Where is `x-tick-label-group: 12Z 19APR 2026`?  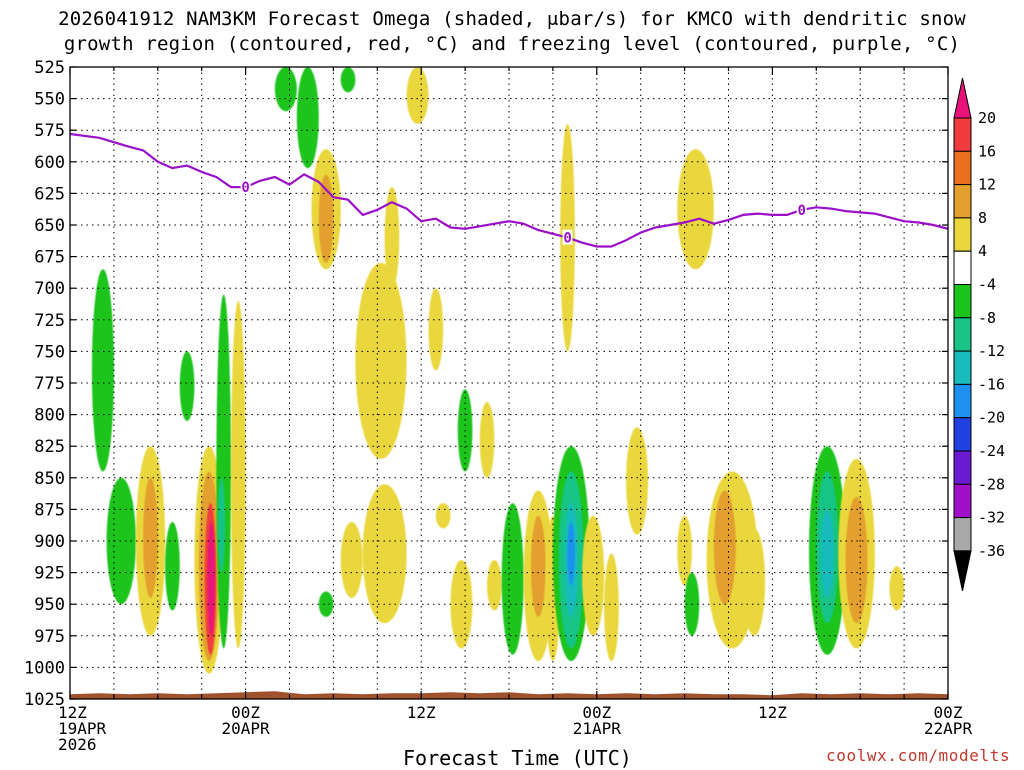
x-tick-label-group: 12Z 19APR 2026 is located at coordinates (88, 729).